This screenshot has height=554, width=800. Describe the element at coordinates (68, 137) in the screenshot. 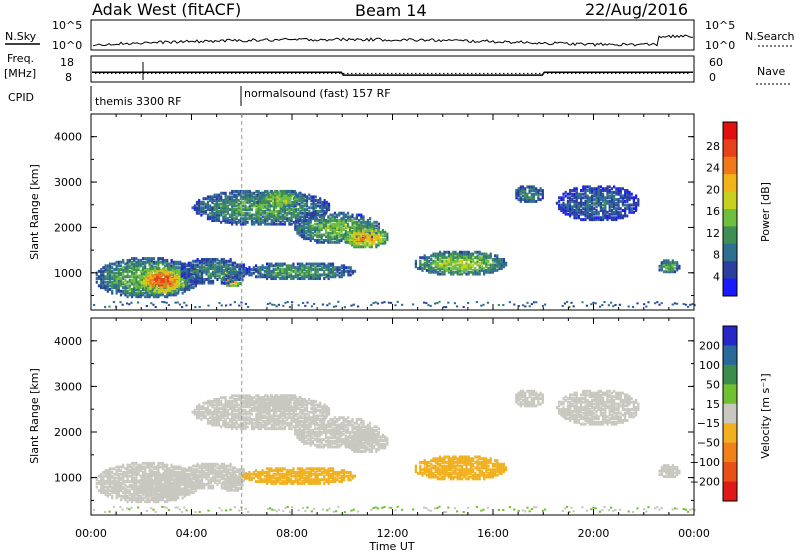

I see `y-tick-label: 4000` at that location.